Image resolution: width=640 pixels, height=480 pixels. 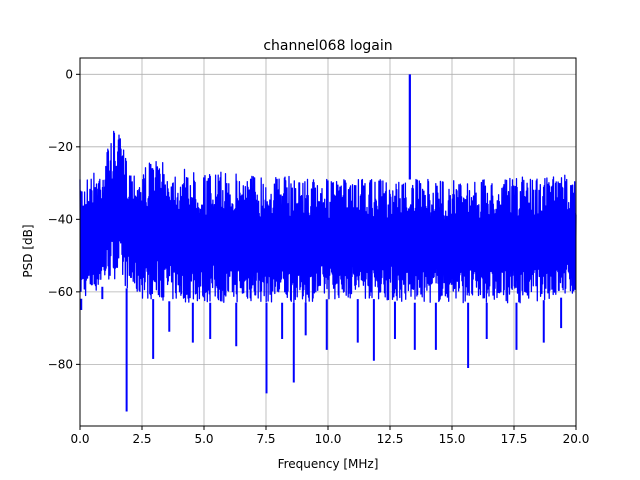 I want to click on y-tick-label: −80, so click(x=60, y=364).